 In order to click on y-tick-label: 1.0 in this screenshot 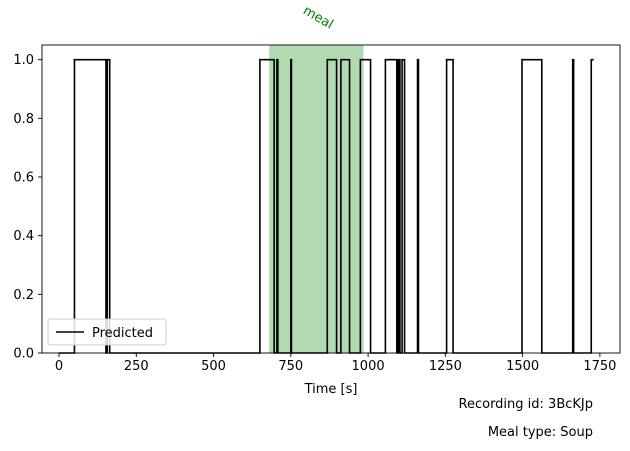, I will do `click(23, 60)`.